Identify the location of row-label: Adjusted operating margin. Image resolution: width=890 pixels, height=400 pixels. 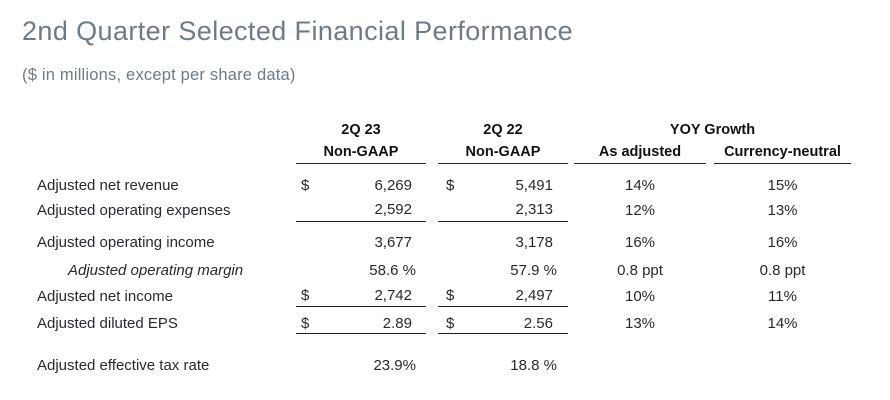
(156, 270).